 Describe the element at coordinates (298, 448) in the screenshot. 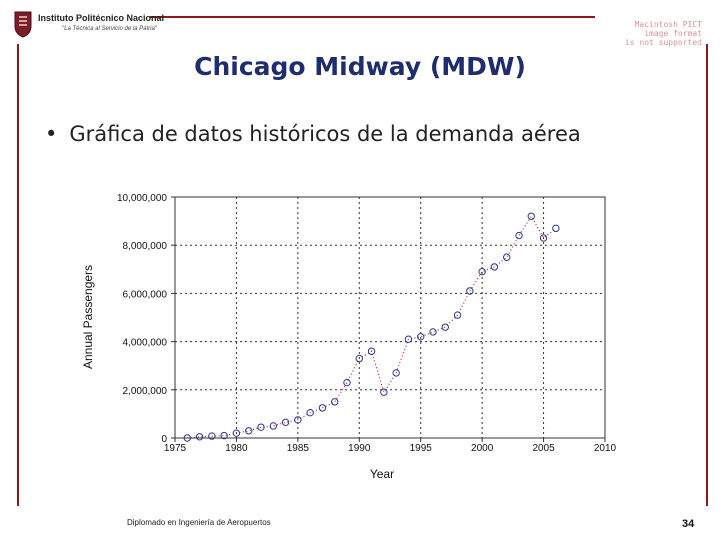

I see `x-tick-label: 1985` at that location.